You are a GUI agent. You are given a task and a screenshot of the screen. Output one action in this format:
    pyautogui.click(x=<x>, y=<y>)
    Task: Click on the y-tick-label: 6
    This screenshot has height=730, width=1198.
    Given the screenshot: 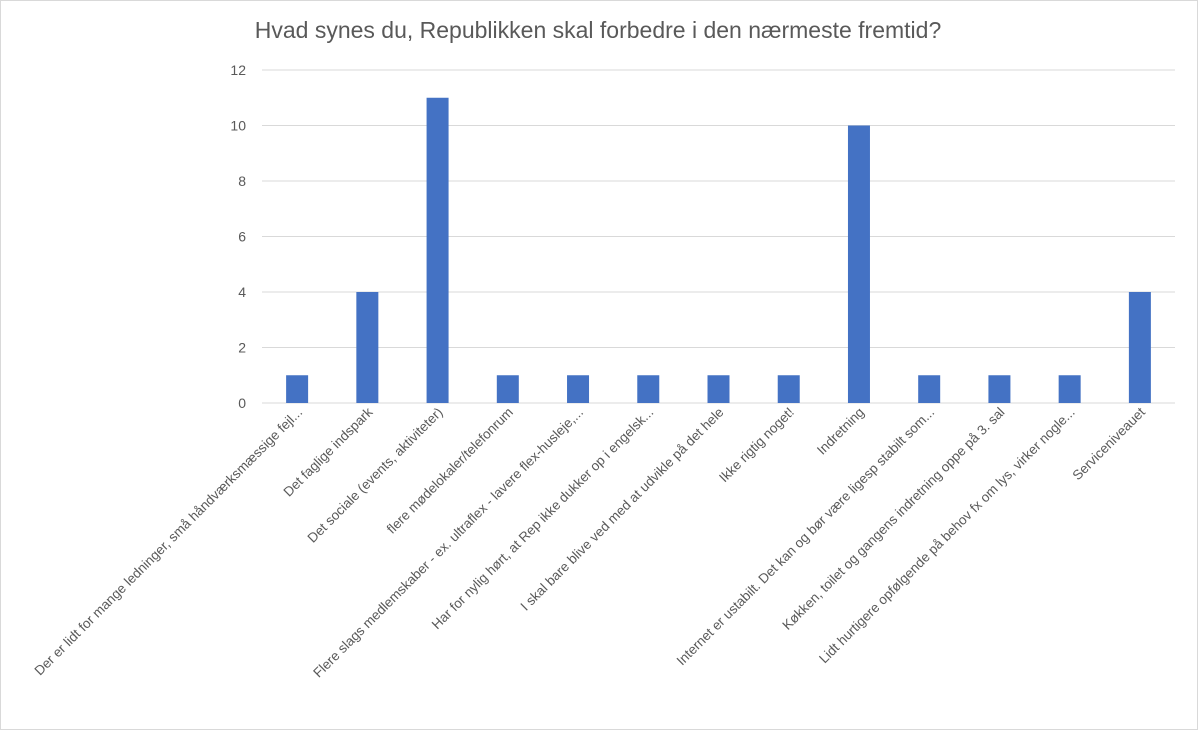 What is the action you would take?
    pyautogui.click(x=242, y=237)
    